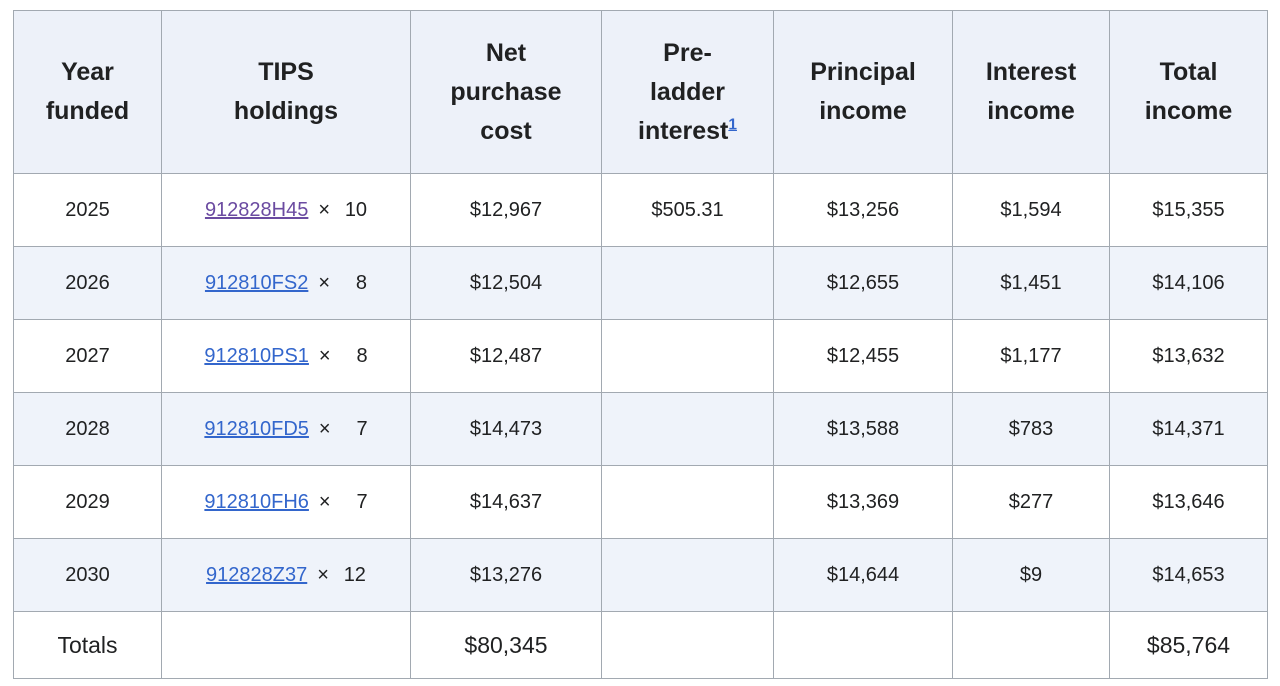 The width and height of the screenshot is (1280, 686). I want to click on column-header-pre: Pre-ladder interest1, so click(687, 92).